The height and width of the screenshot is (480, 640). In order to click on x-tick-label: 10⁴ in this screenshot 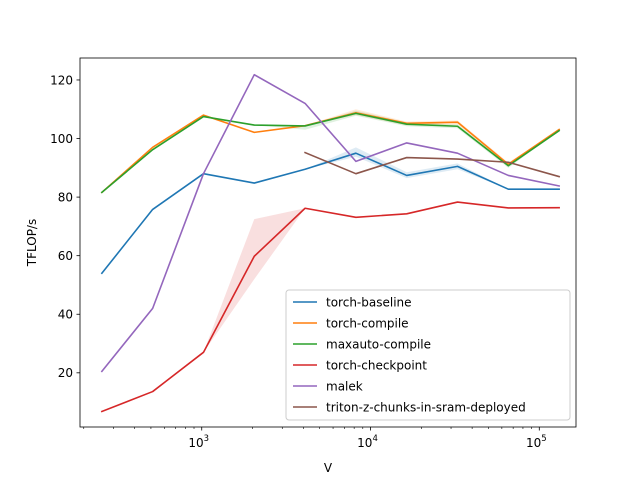, I will do `click(367, 442)`.